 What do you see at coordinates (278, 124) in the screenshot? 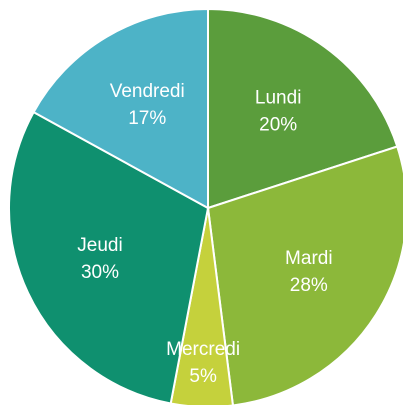
I see `slice-value-label: 20%` at bounding box center [278, 124].